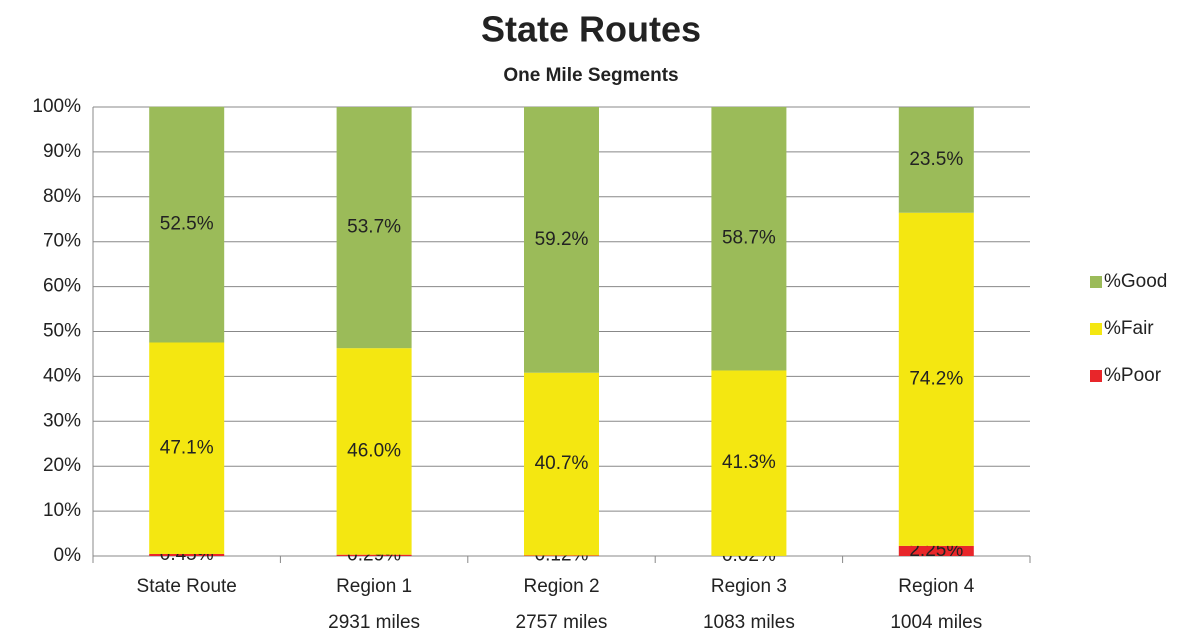 Image resolution: width=1196 pixels, height=640 pixels. I want to click on y-tick-label: 40%, so click(62, 375).